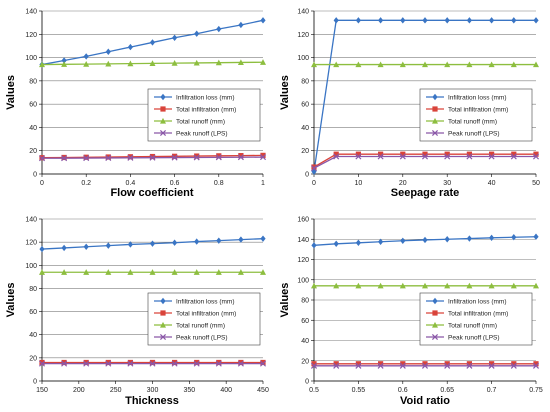 The width and height of the screenshot is (550, 412). Describe the element at coordinates (151, 193) in the screenshot. I see `x-axis-title: Flow coefficient` at that location.